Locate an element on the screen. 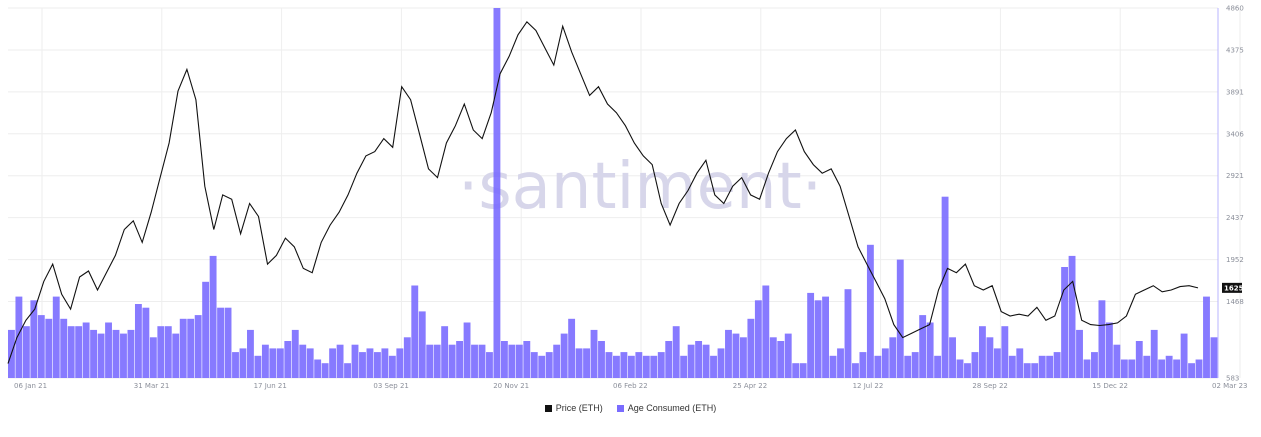 The image size is (1261, 437). x-tick-label: 20 Nov 21 is located at coordinates (511, 386).